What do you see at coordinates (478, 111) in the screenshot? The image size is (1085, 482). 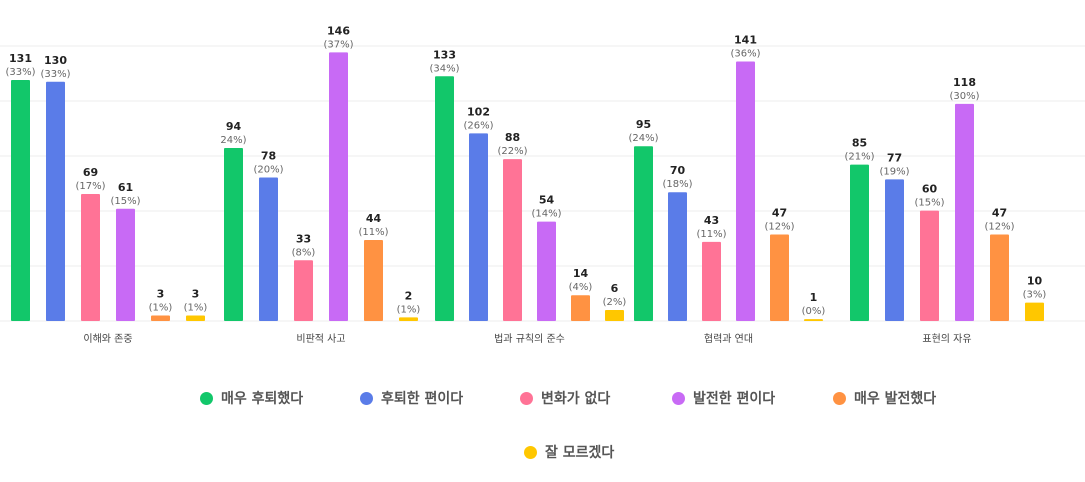 I see `data-label-value: 102` at bounding box center [478, 111].